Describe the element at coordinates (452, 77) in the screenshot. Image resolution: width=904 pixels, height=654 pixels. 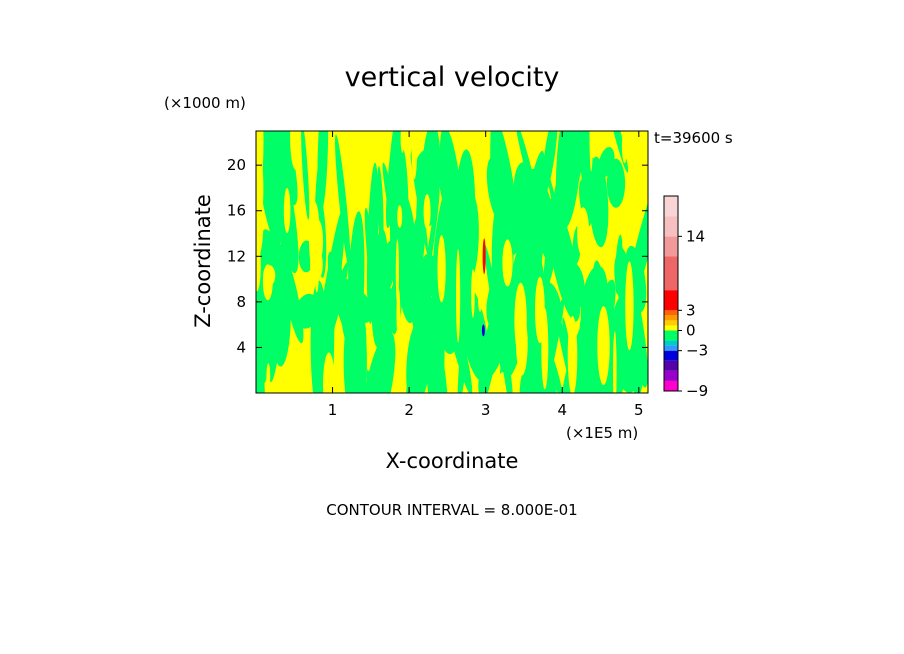
I see `chart-title: vertical velocity` at that location.